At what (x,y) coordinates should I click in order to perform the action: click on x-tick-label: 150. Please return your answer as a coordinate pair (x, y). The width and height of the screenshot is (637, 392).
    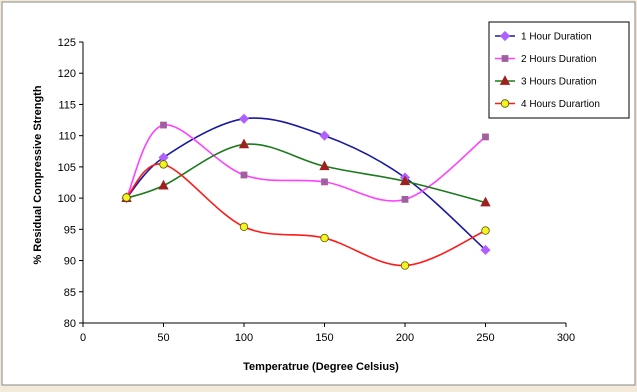
    Looking at the image, I should click on (324, 338).